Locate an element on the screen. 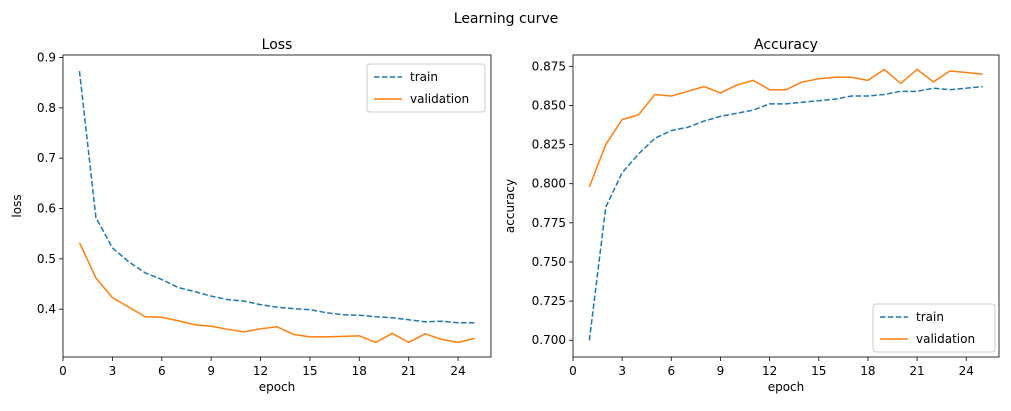 This screenshot has width=1011, height=411. y-tick-label: 0.5 is located at coordinates (46, 259).